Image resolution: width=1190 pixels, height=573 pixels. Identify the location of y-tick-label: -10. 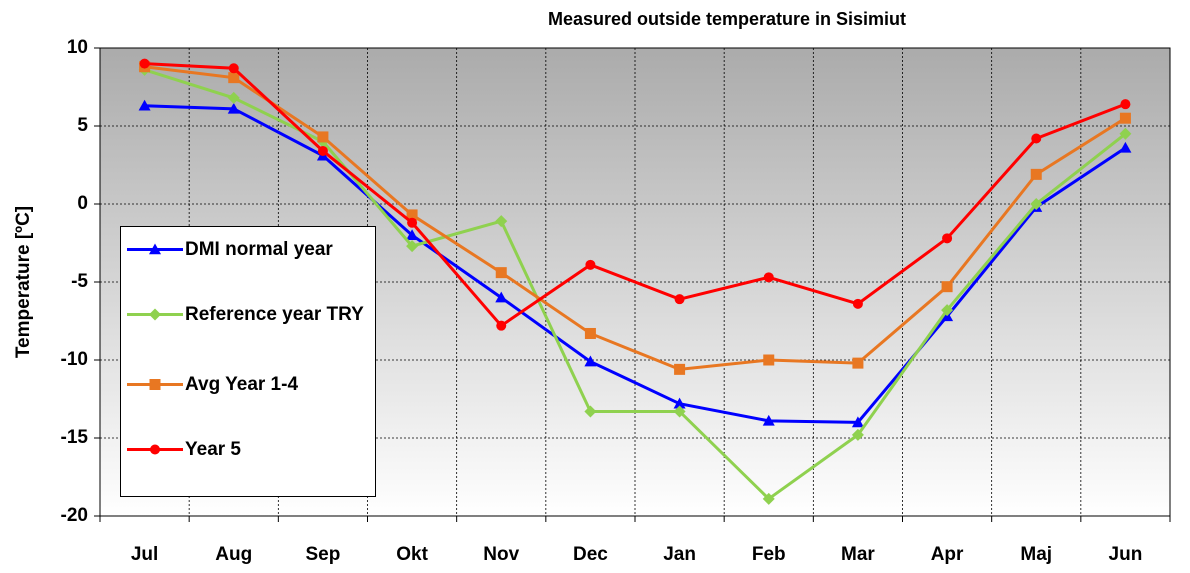
(74, 359).